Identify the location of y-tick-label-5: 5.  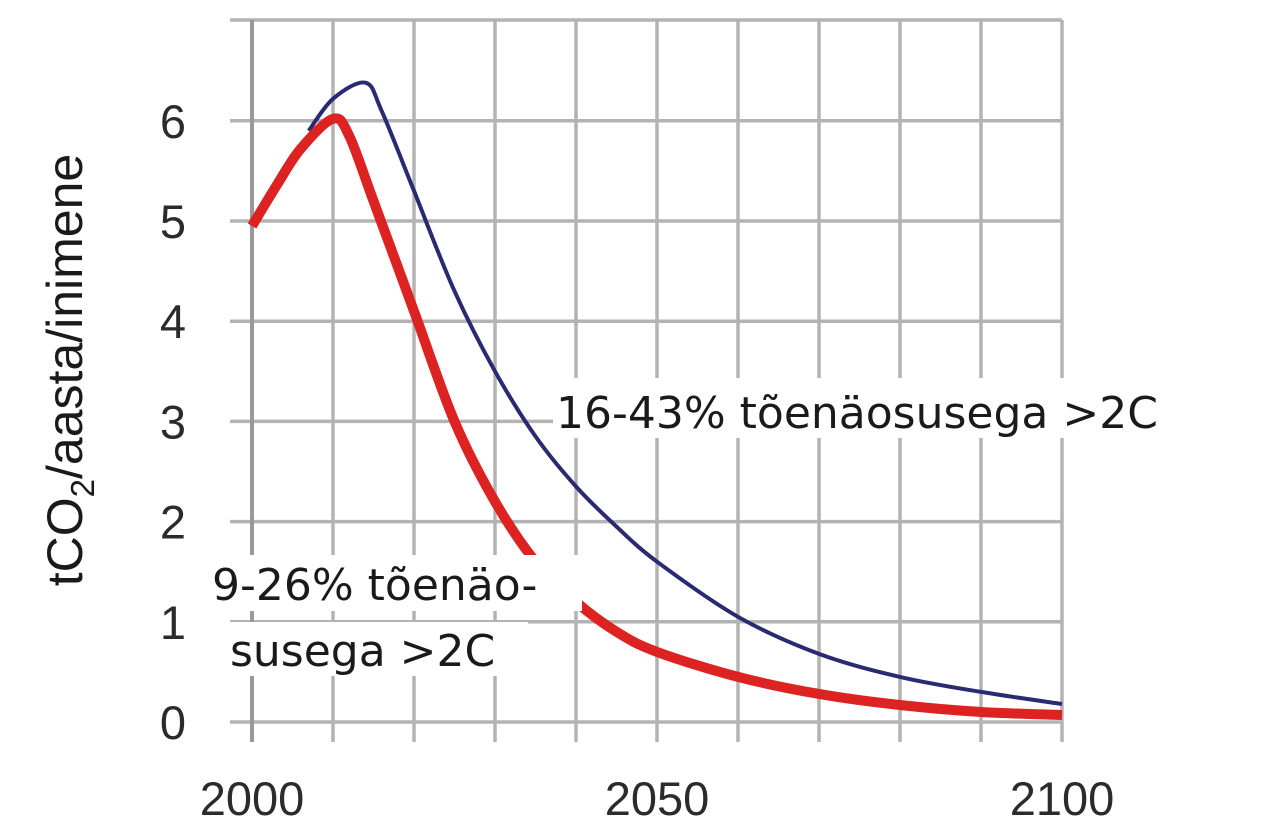
(173, 221).